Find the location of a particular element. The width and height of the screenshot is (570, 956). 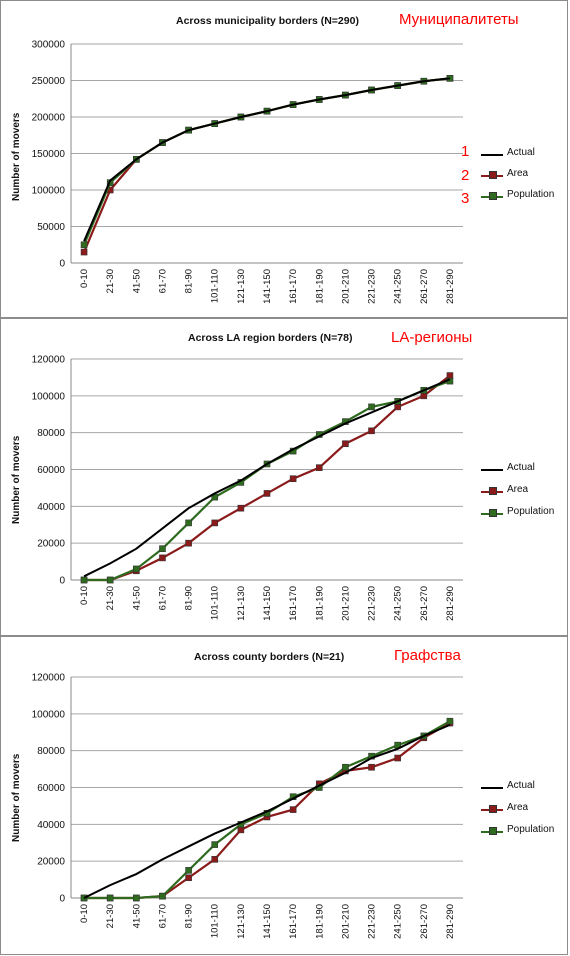

y-tick-label: 20000 is located at coordinates (51, 544).